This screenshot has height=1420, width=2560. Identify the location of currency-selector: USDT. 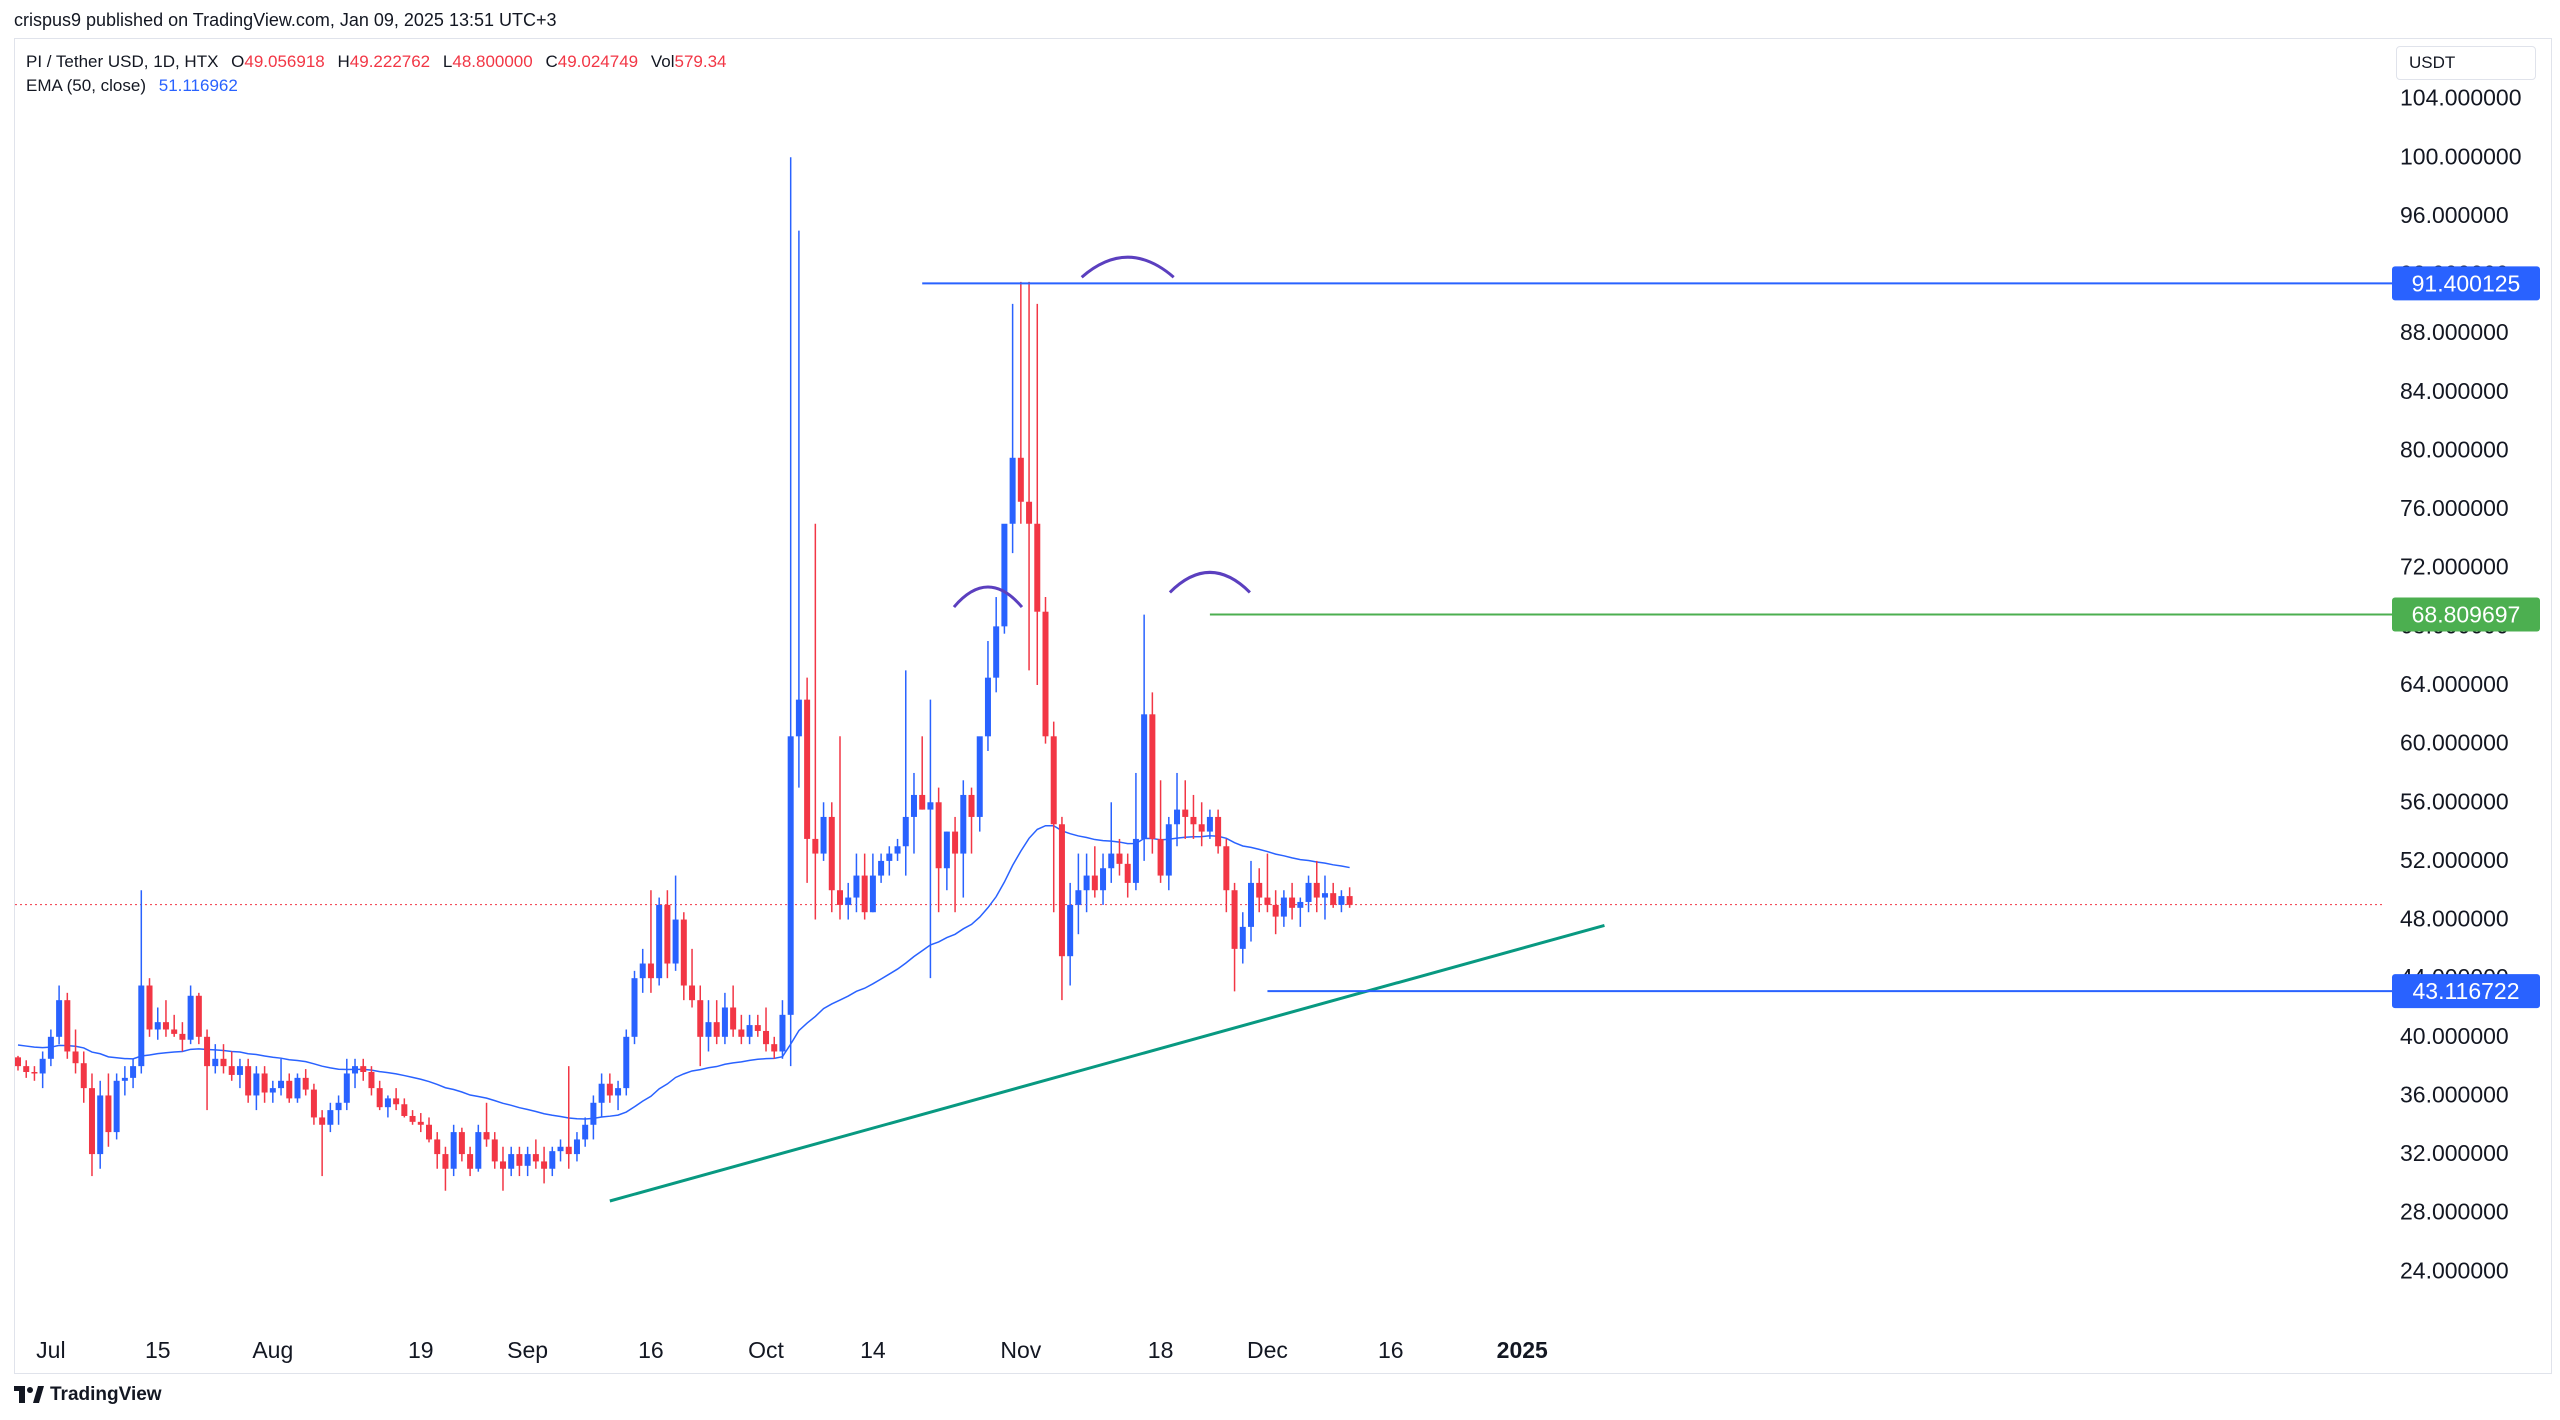
(2466, 63).